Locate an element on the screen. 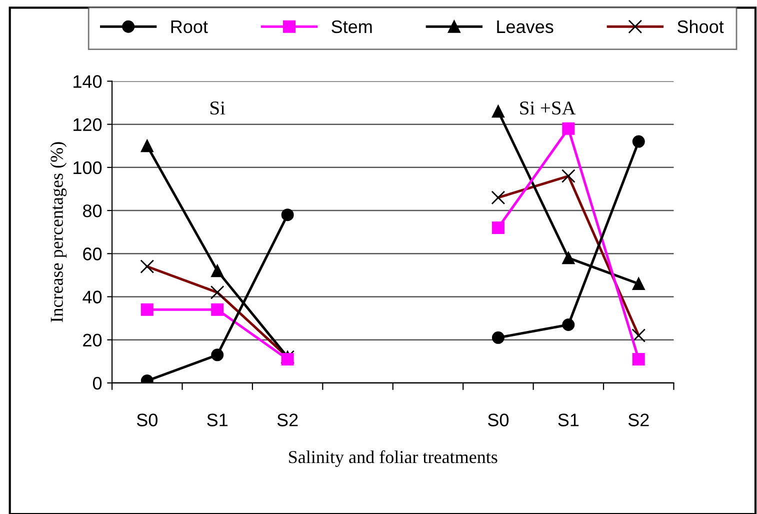  annotation: Si +SA is located at coordinates (548, 108).